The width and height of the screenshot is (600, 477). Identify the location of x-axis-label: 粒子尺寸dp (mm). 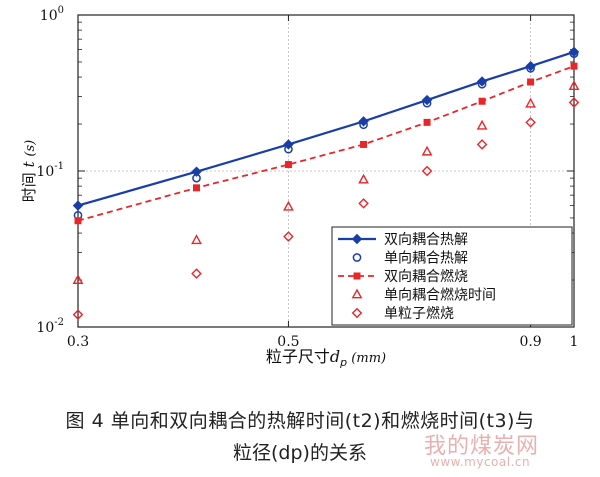
(326, 358).